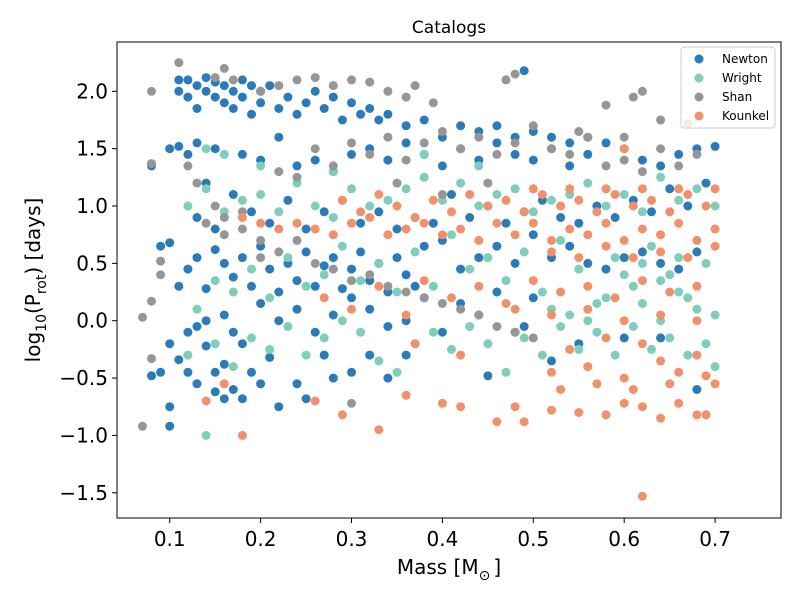 The image size is (800, 605). Describe the element at coordinates (83, 493) in the screenshot. I see `y-tick-label: −1.5` at that location.